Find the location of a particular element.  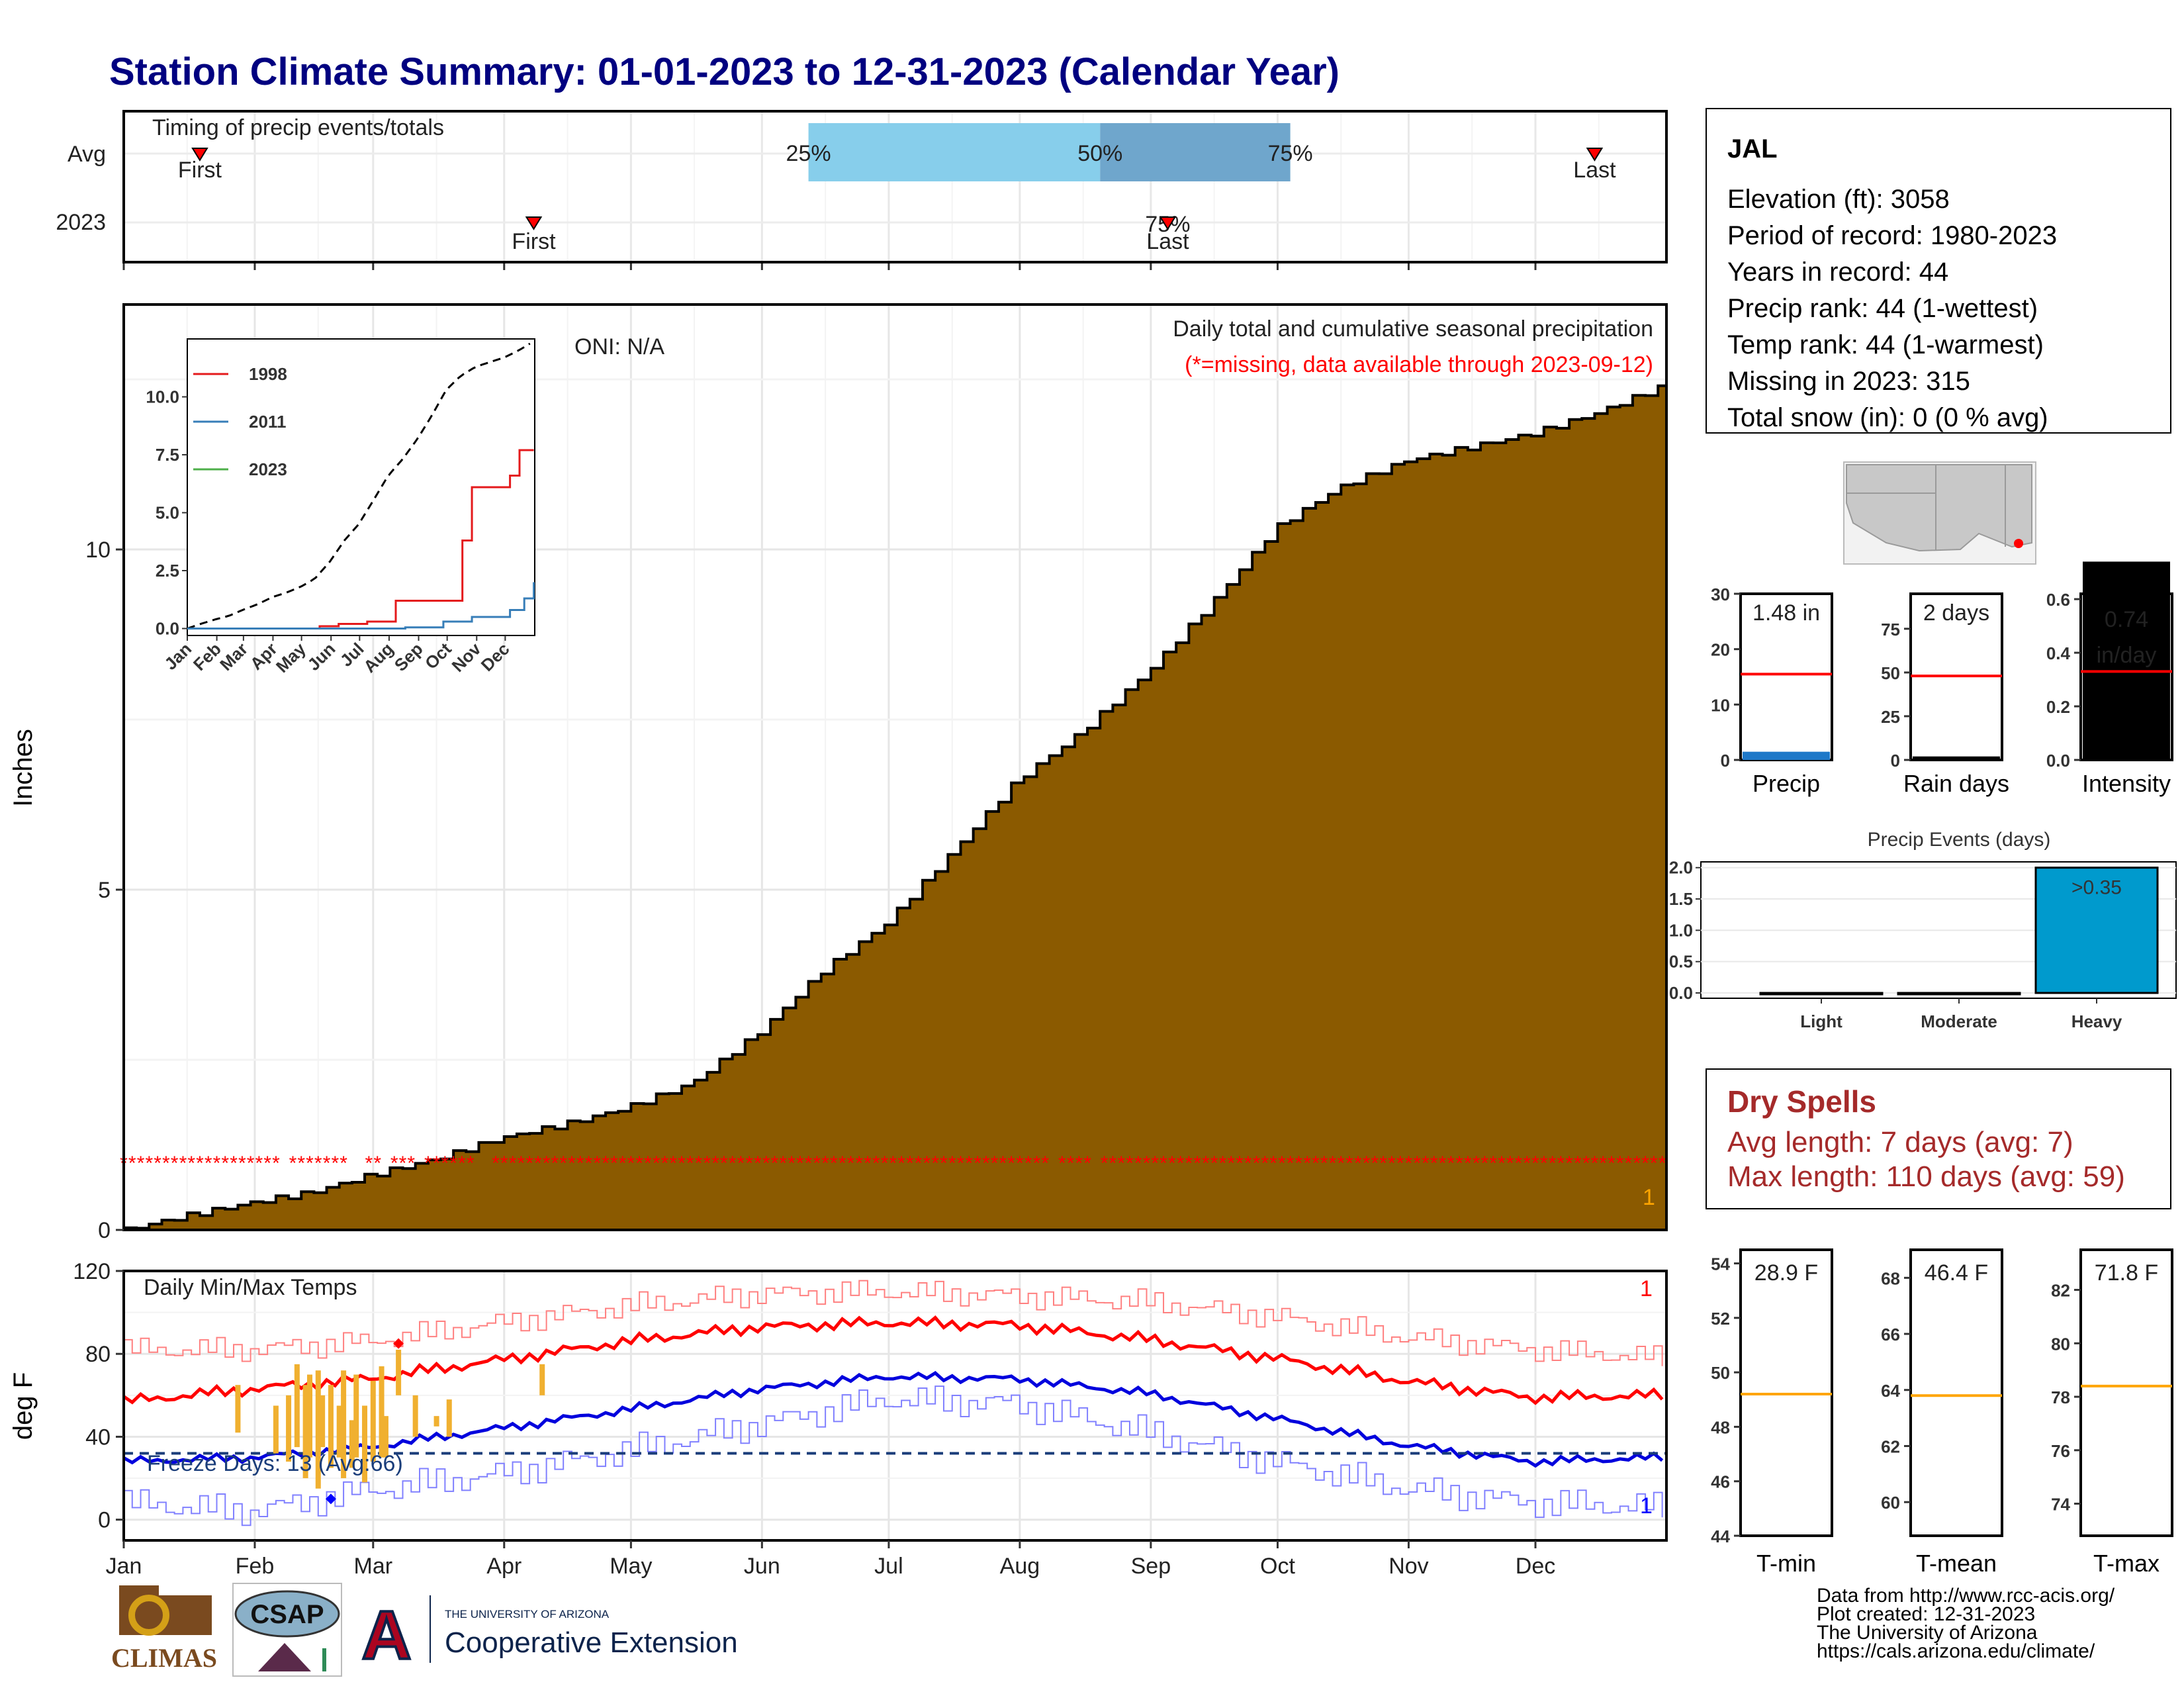

precip-events-title: Precip Events (days) is located at coordinates (1959, 840).